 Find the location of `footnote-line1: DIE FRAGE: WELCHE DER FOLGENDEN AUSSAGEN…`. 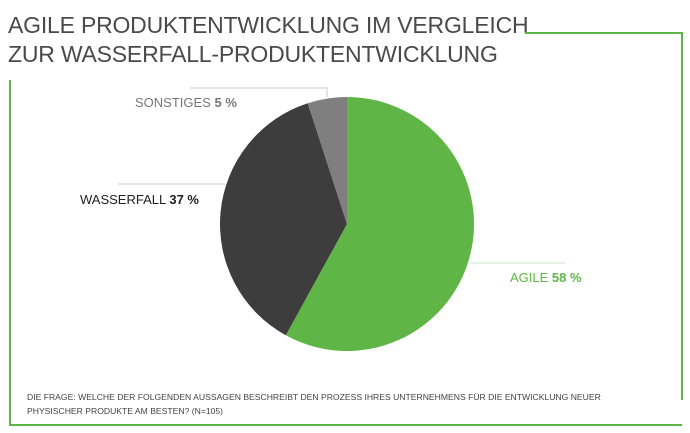

footnote-line1: DIE FRAGE: WELCHE DER FOLGENDEN AUSSAGEN… is located at coordinates (314, 397).